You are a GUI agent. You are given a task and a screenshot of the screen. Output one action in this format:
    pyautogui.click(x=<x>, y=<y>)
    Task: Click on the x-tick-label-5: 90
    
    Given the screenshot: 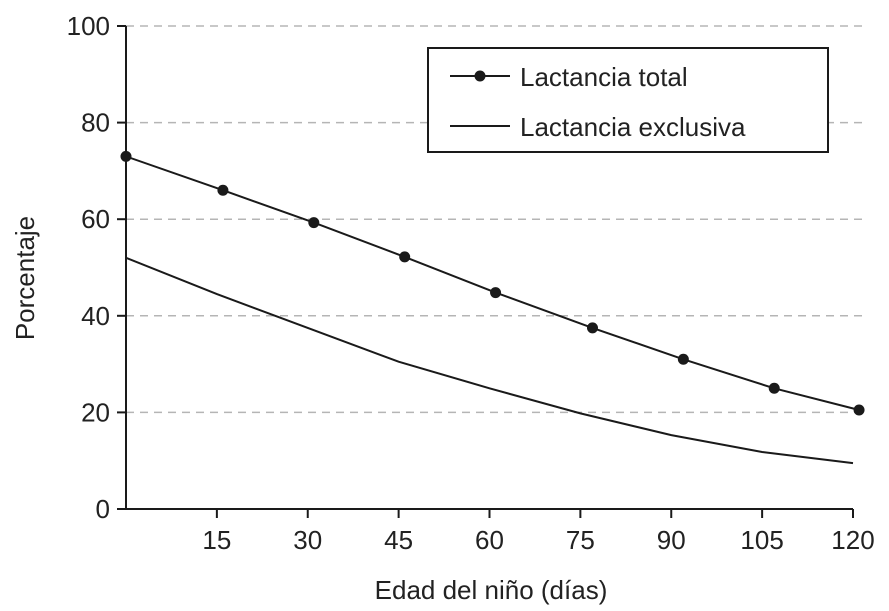 What is the action you would take?
    pyautogui.click(x=671, y=540)
    